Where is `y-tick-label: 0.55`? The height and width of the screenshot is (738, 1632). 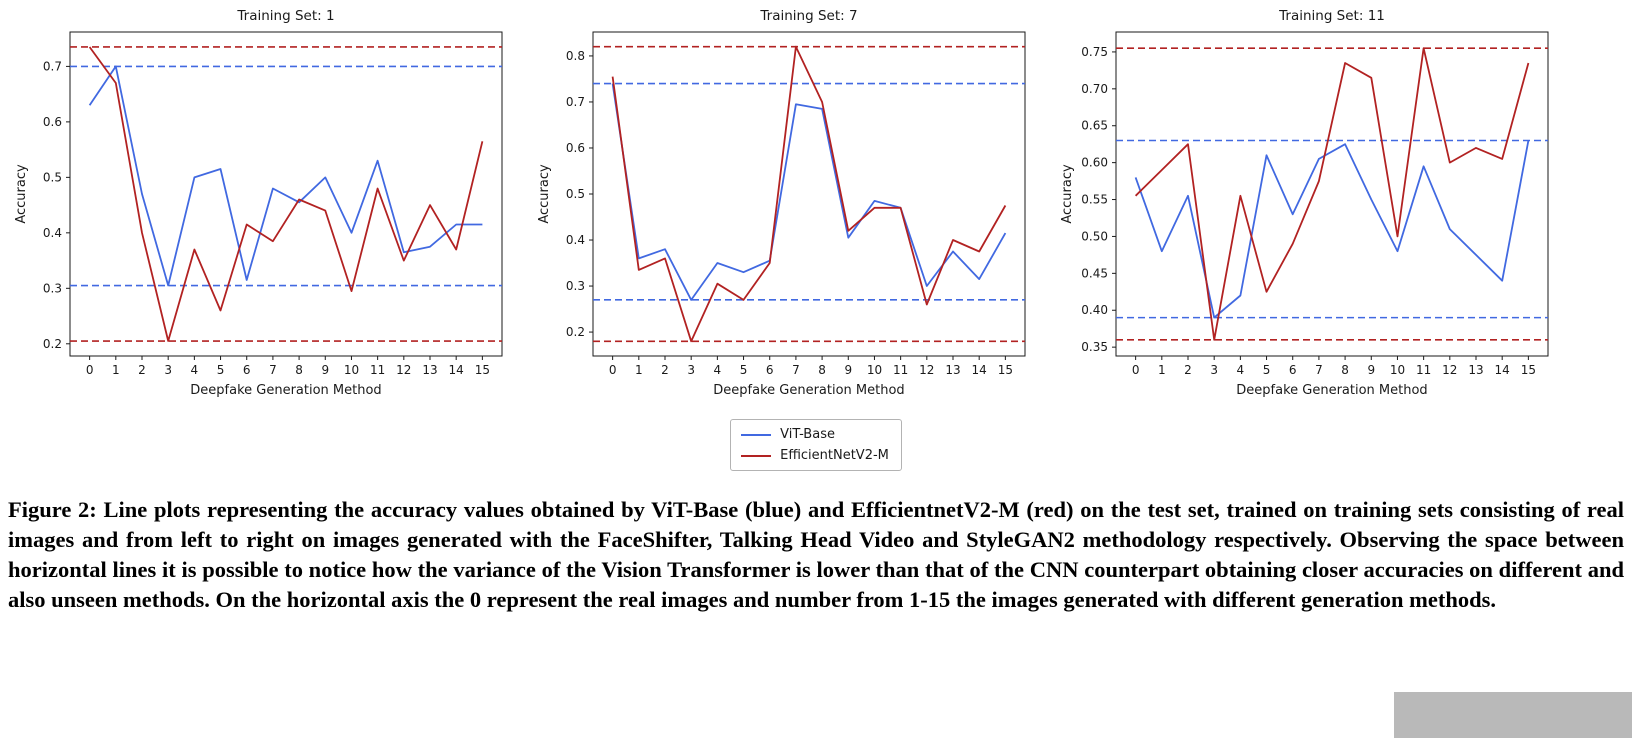
y-tick-label: 0.55 is located at coordinates (1094, 200).